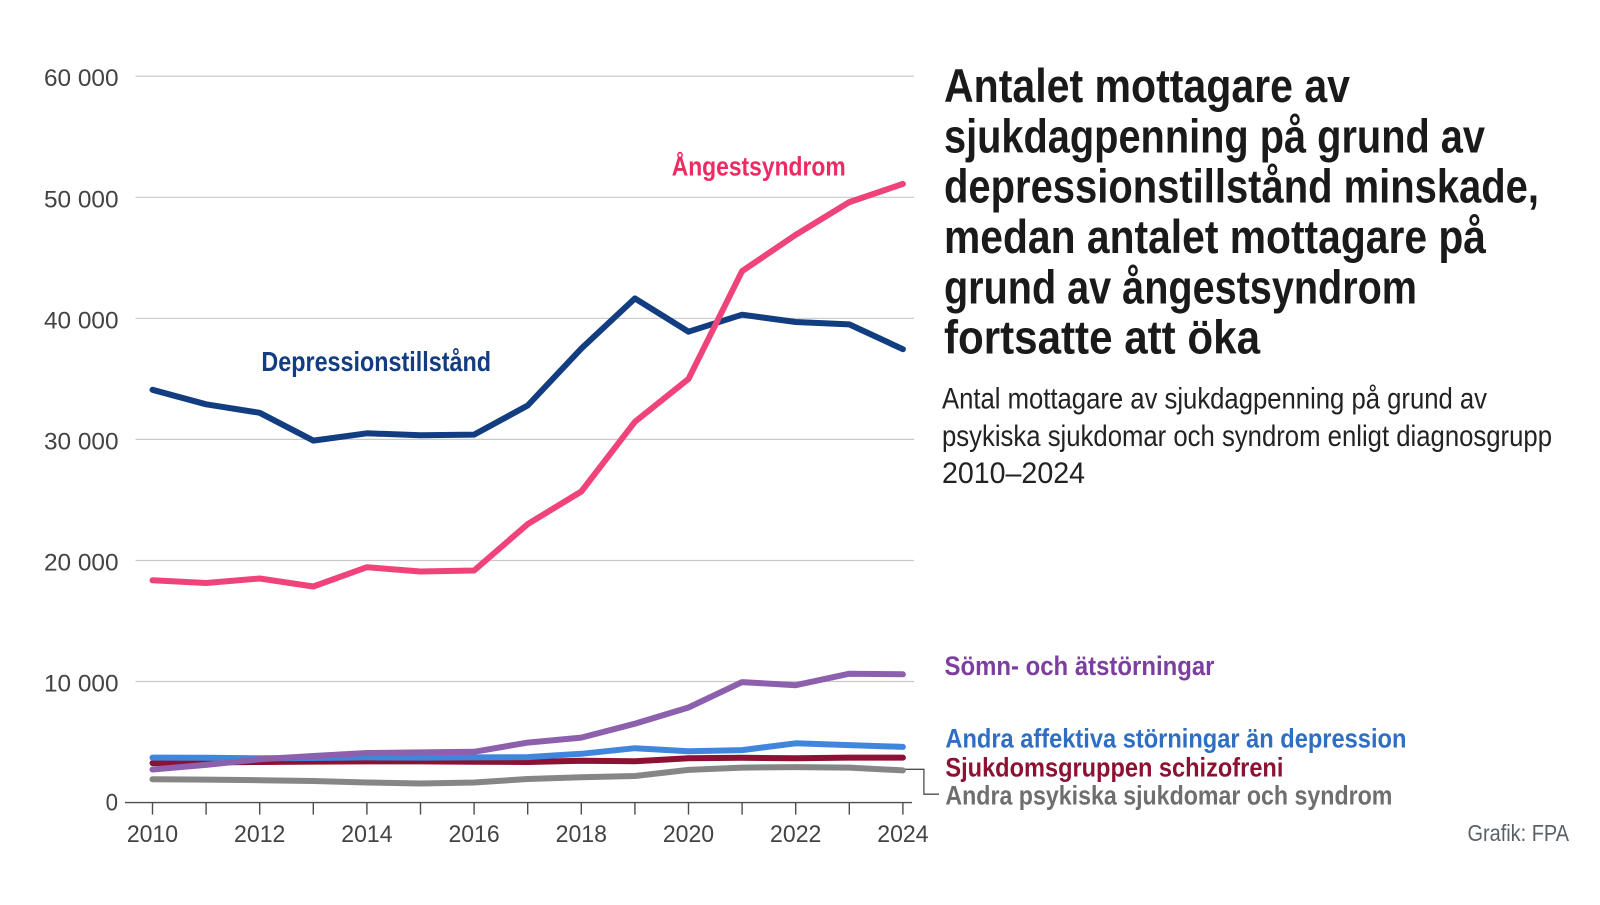  Describe the element at coordinates (1214, 135) in the screenshot. I see `svg-text: sjukdagpenning på grund av` at that location.